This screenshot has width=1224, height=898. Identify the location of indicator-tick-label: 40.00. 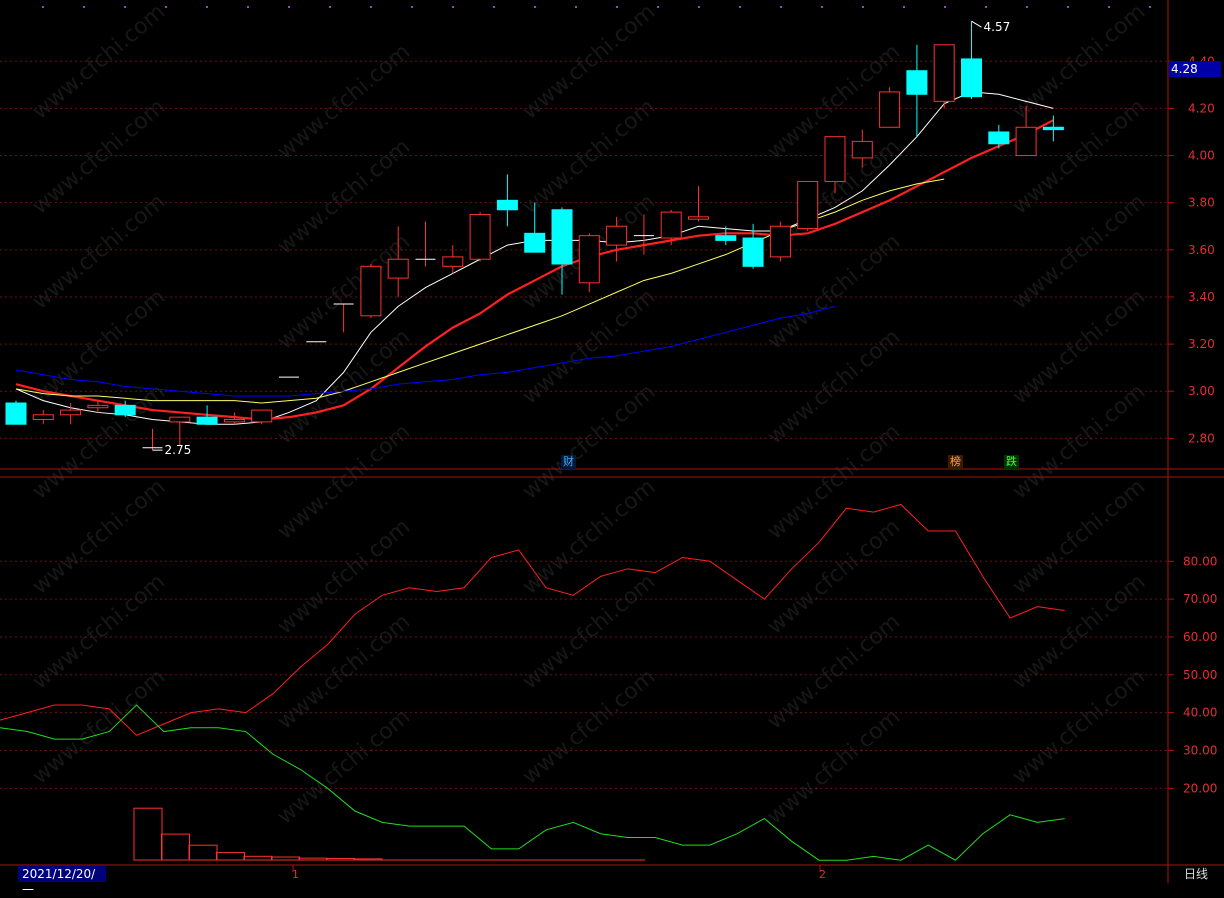
(1200, 713).